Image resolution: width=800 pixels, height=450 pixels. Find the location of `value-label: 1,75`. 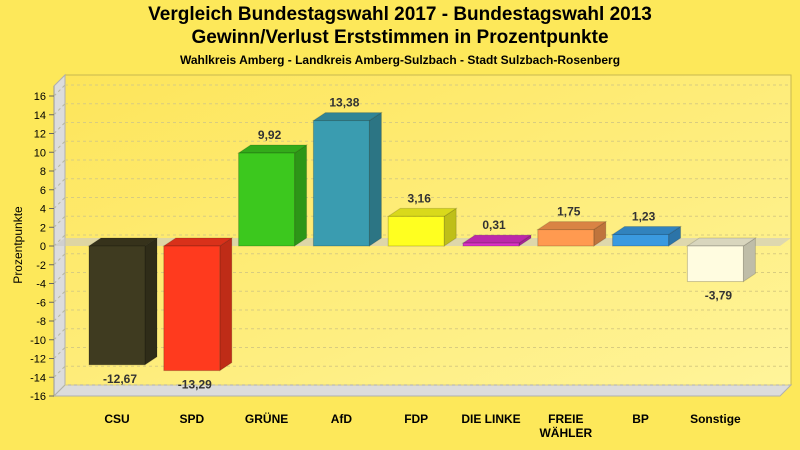

value-label: 1,75 is located at coordinates (569, 212).